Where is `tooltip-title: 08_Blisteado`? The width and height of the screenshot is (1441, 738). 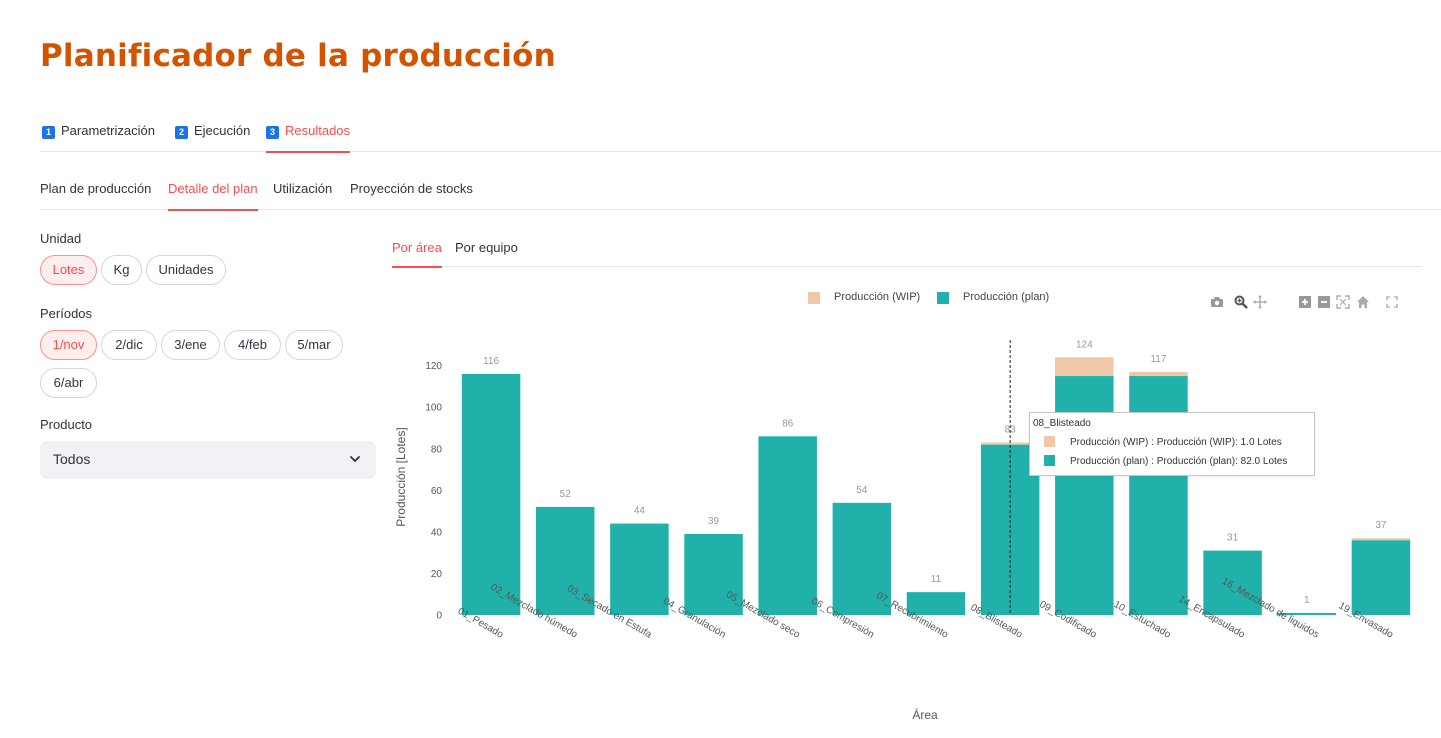 tooltip-title: 08_Blisteado is located at coordinates (1062, 423).